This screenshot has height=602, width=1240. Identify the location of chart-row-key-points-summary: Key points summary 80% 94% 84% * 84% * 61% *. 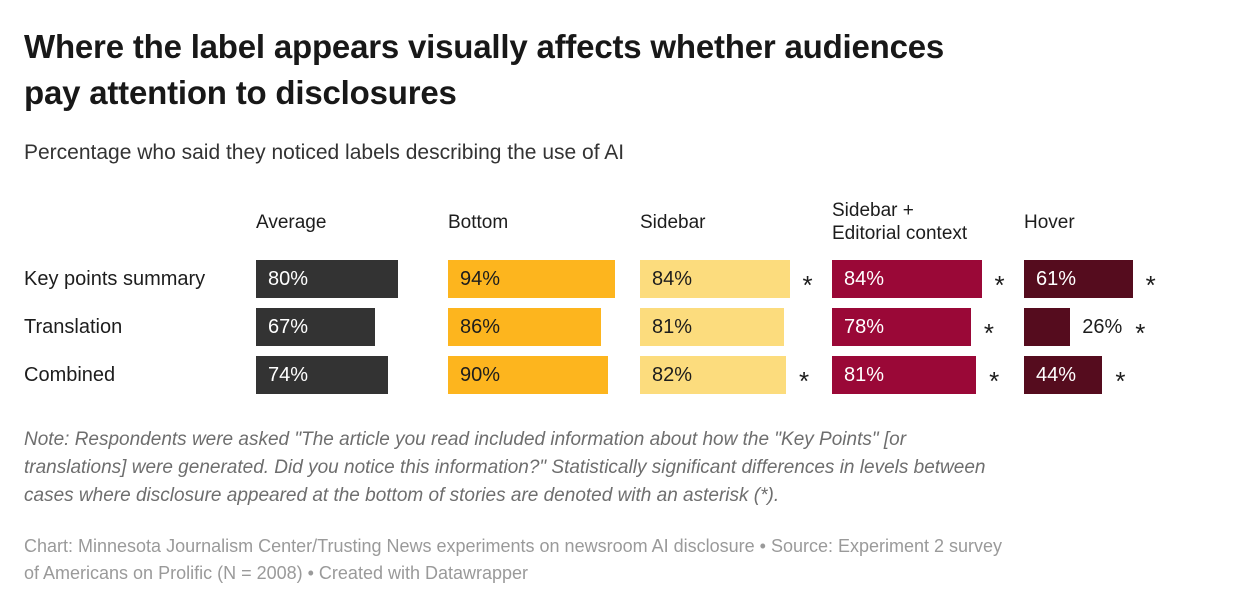
(620, 279).